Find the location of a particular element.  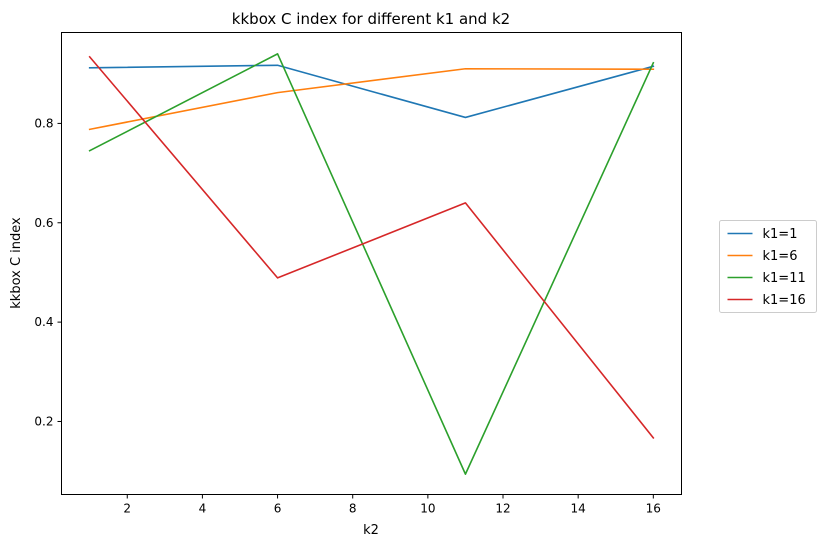

y-tick-label-0: 0.2 is located at coordinates (43, 421).